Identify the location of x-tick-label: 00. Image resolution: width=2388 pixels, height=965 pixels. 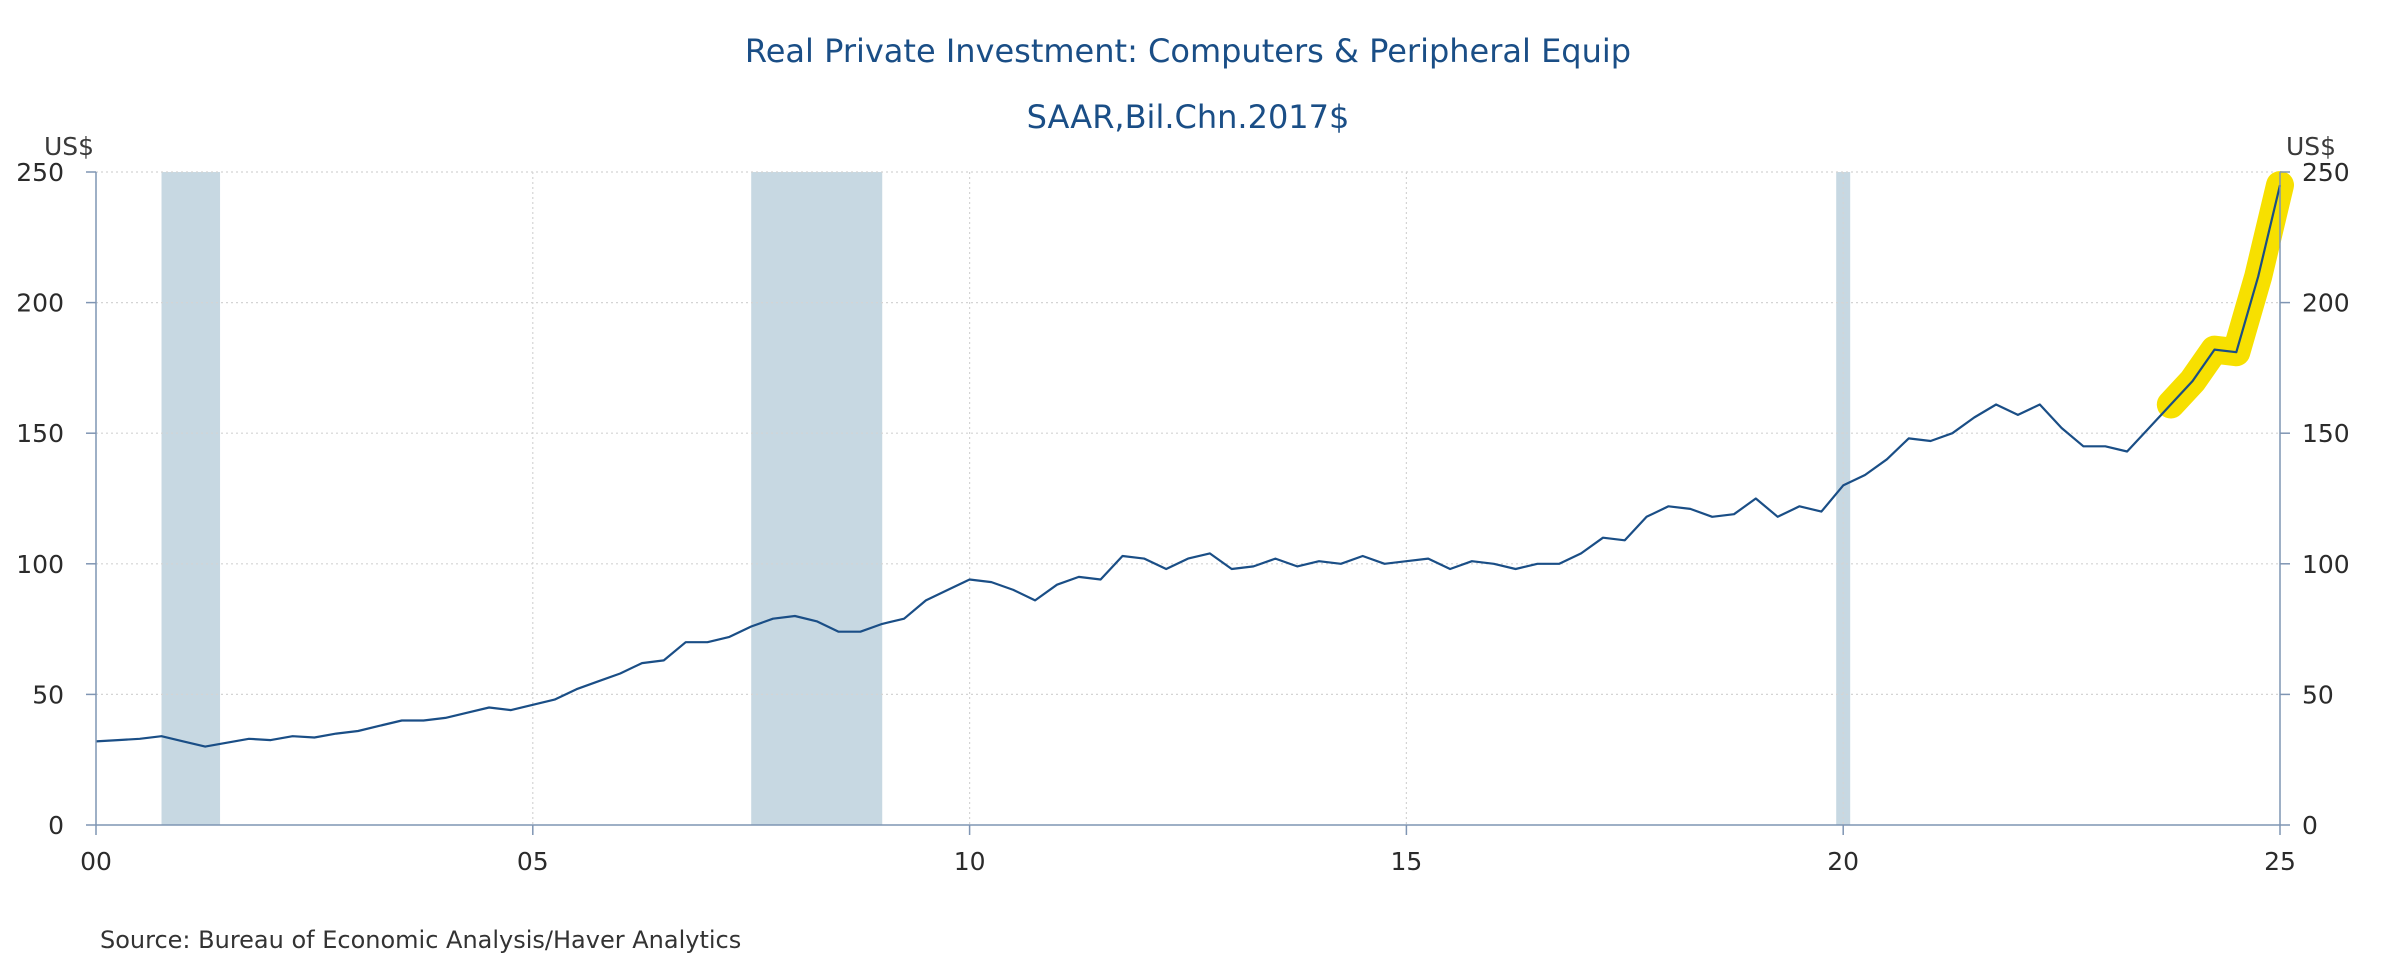
(96, 861).